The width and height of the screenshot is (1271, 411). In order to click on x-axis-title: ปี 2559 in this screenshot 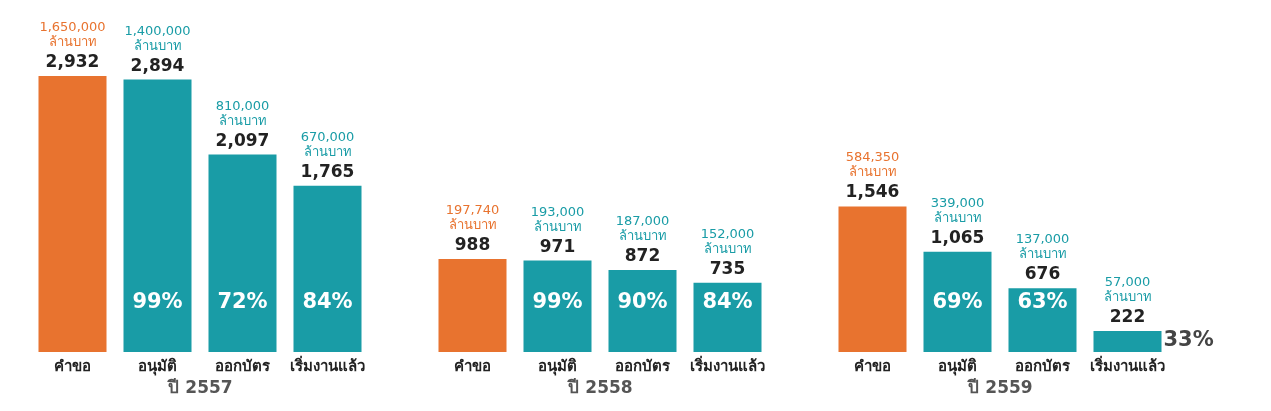, I will do `click(1000, 386)`.